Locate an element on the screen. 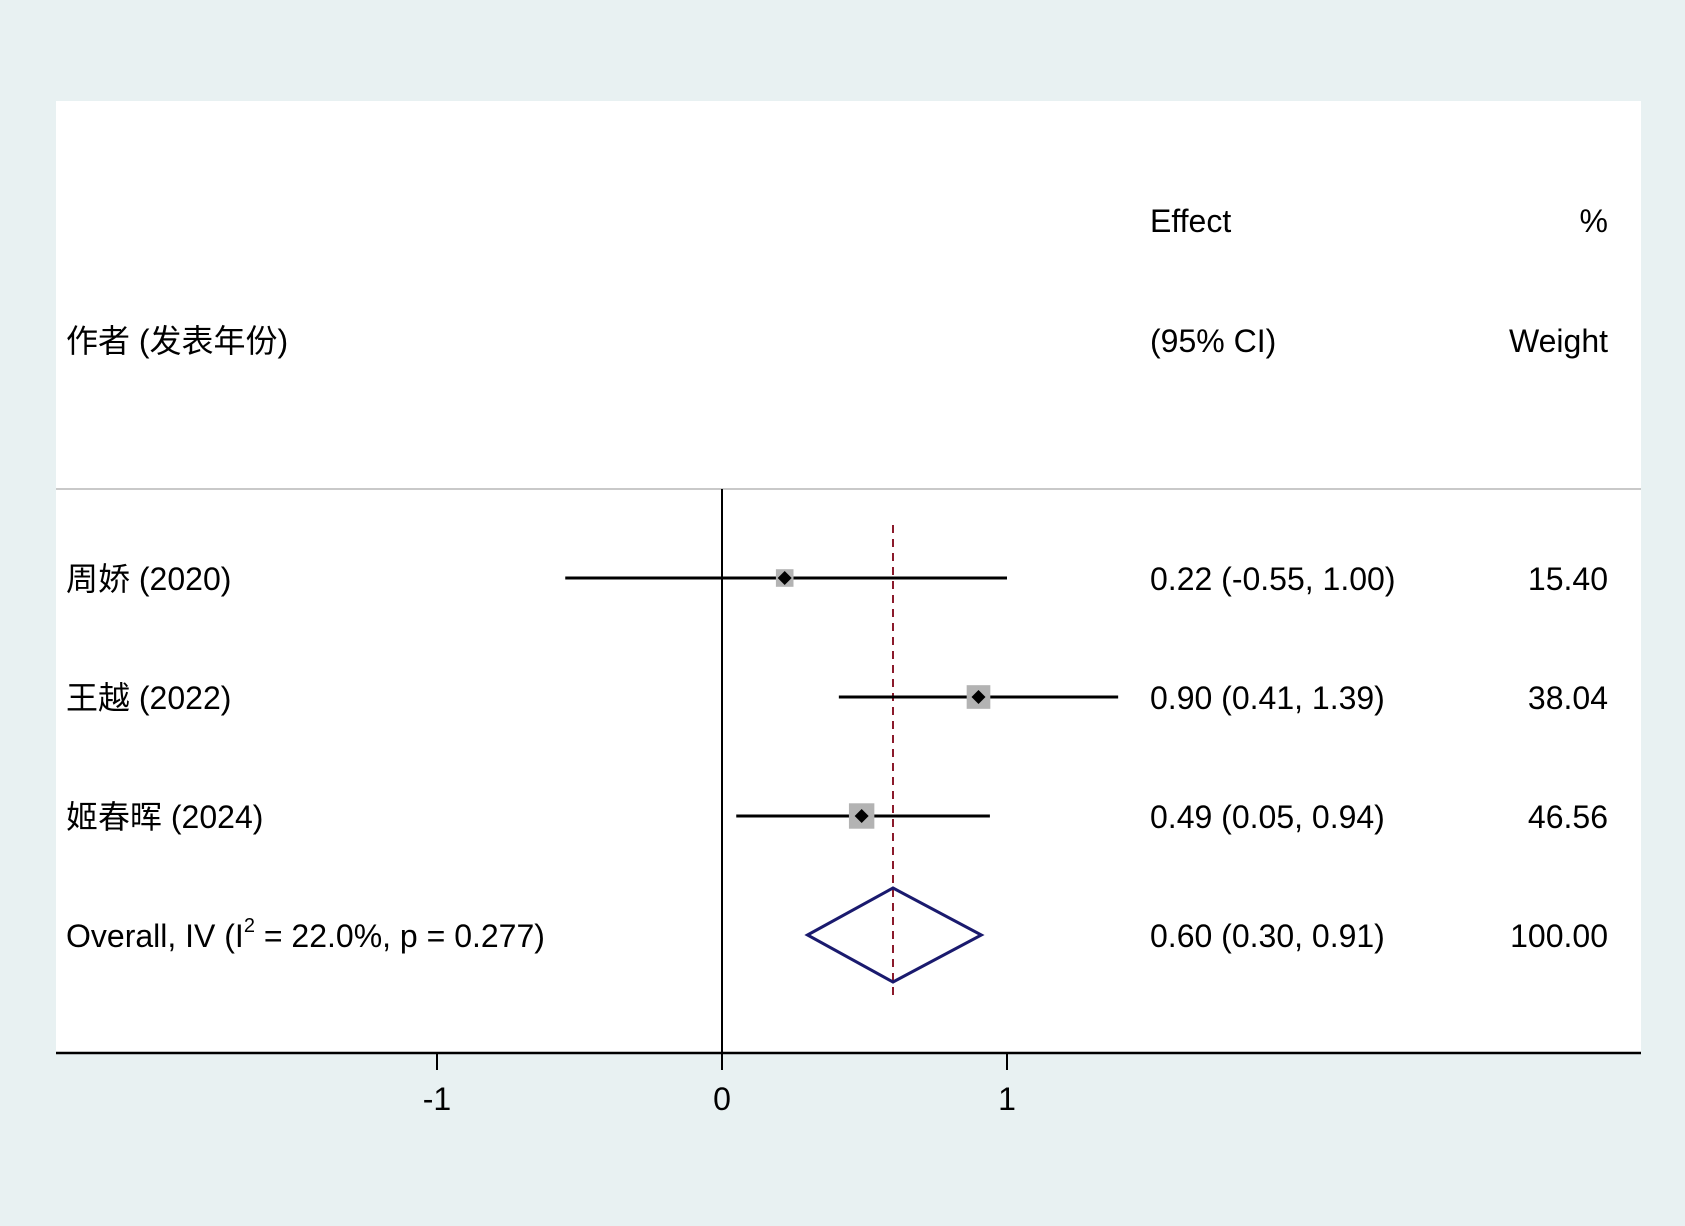  overall-ci-text: 0.60 (0.30, 0.91) is located at coordinates (1267, 936).